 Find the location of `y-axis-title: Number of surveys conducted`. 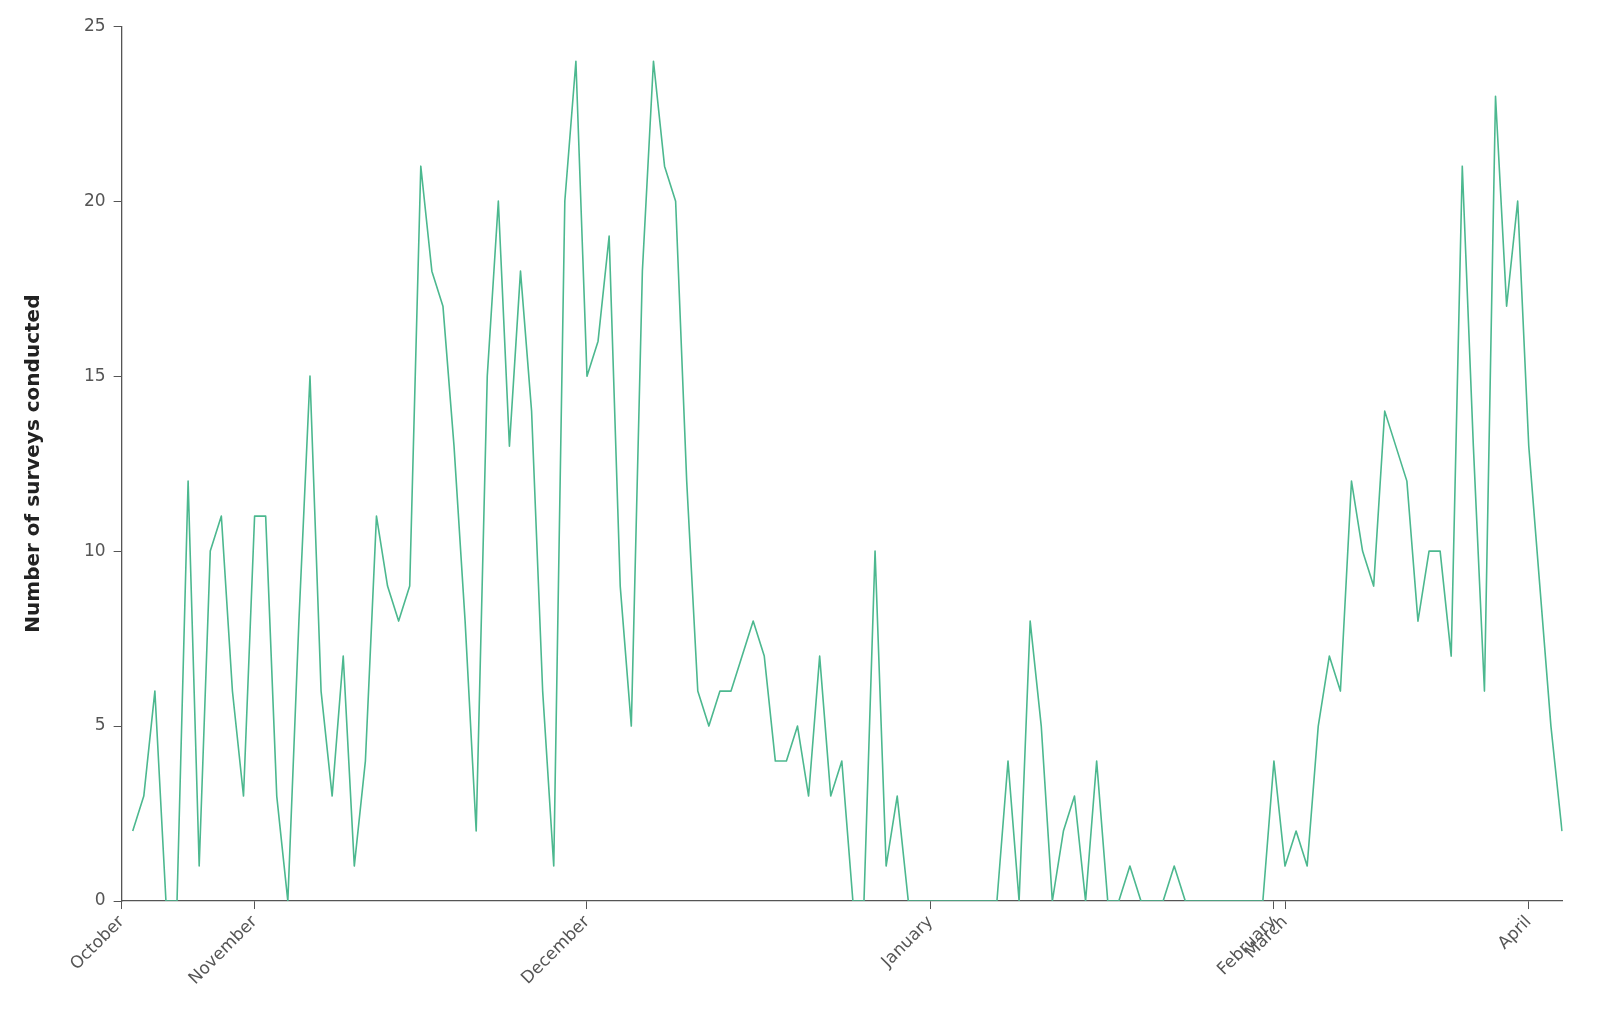

y-axis-title: Number of surveys conducted is located at coordinates (32, 463).